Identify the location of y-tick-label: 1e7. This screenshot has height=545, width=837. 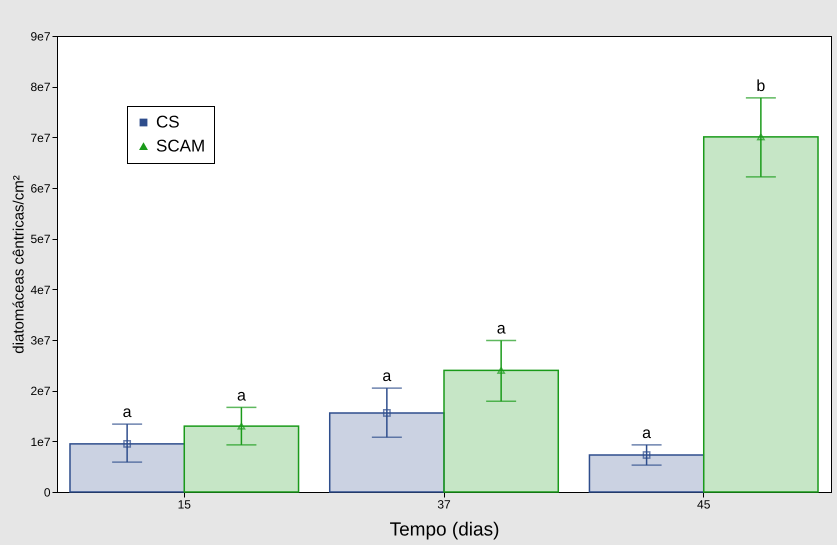
(40, 441).